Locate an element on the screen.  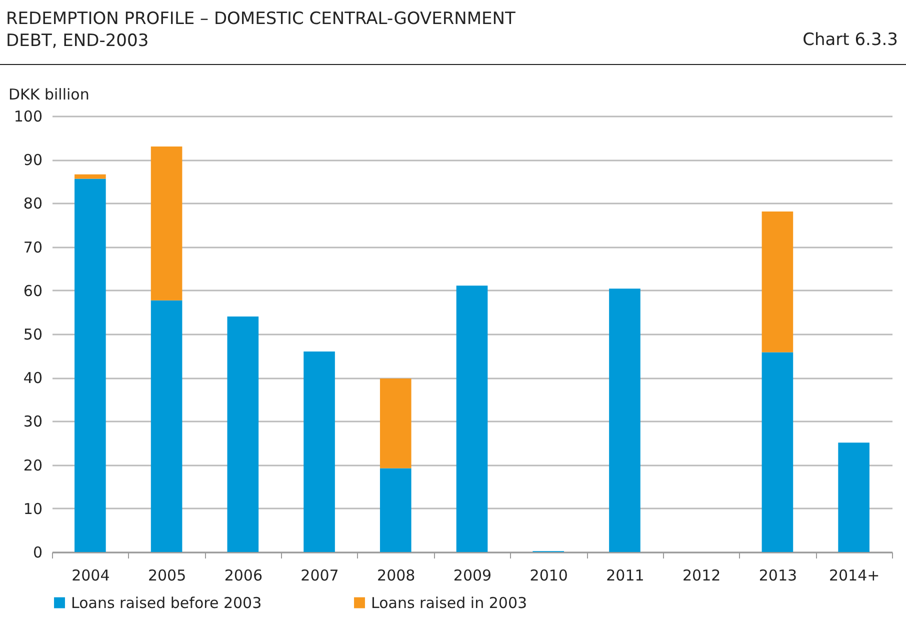
x-tick-label: 2007 is located at coordinates (319, 575).